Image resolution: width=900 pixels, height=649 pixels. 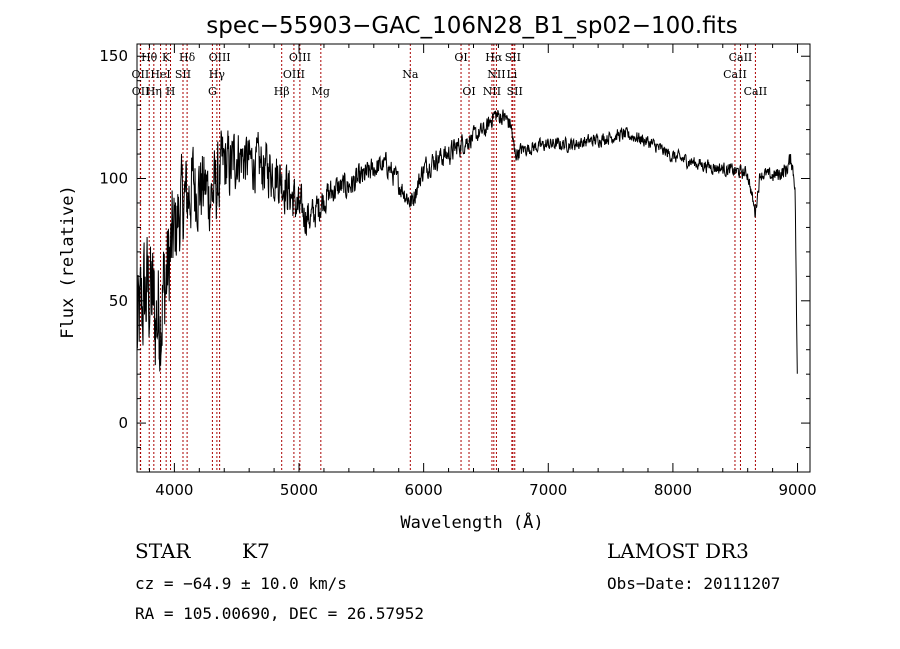 I want to click on spectral-line-label: K, so click(x=166, y=57).